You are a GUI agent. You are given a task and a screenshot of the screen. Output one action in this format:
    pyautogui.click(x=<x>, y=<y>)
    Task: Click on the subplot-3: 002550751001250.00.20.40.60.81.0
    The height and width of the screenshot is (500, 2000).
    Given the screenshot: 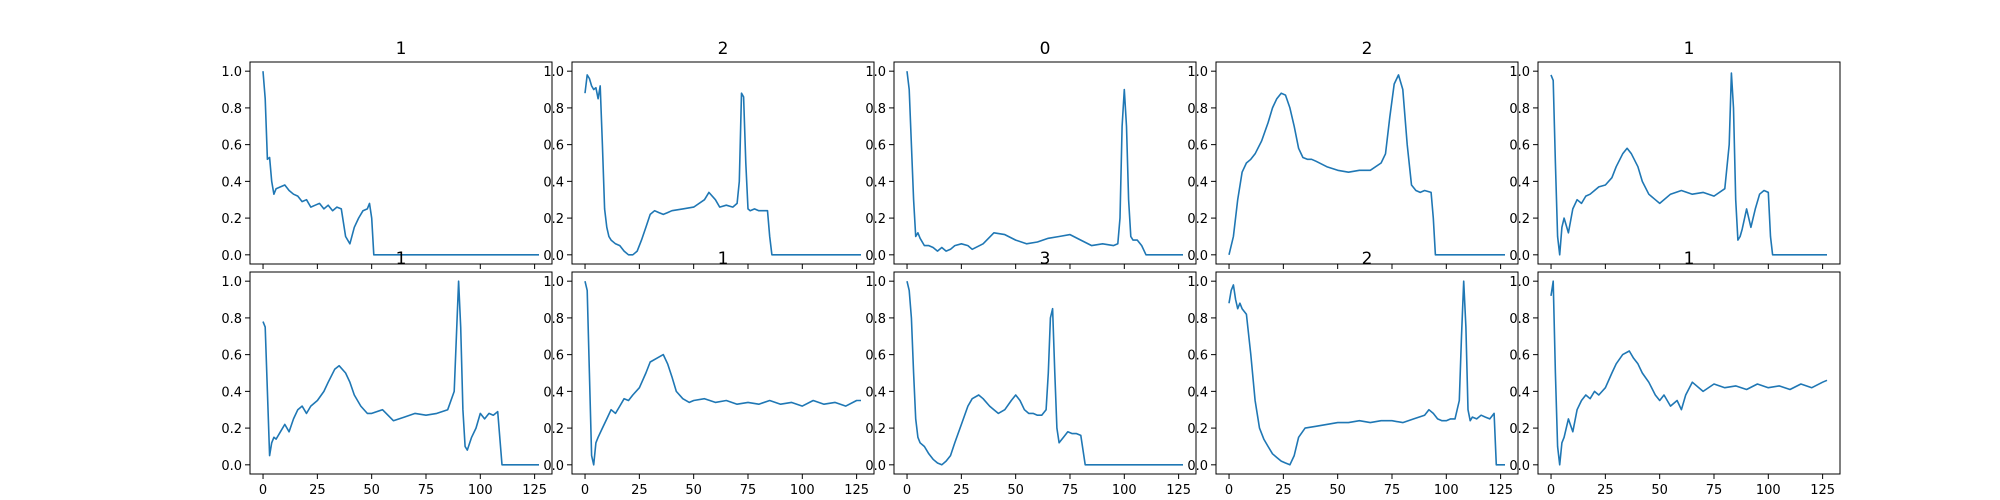 What is the action you would take?
    pyautogui.click(x=1031, y=163)
    